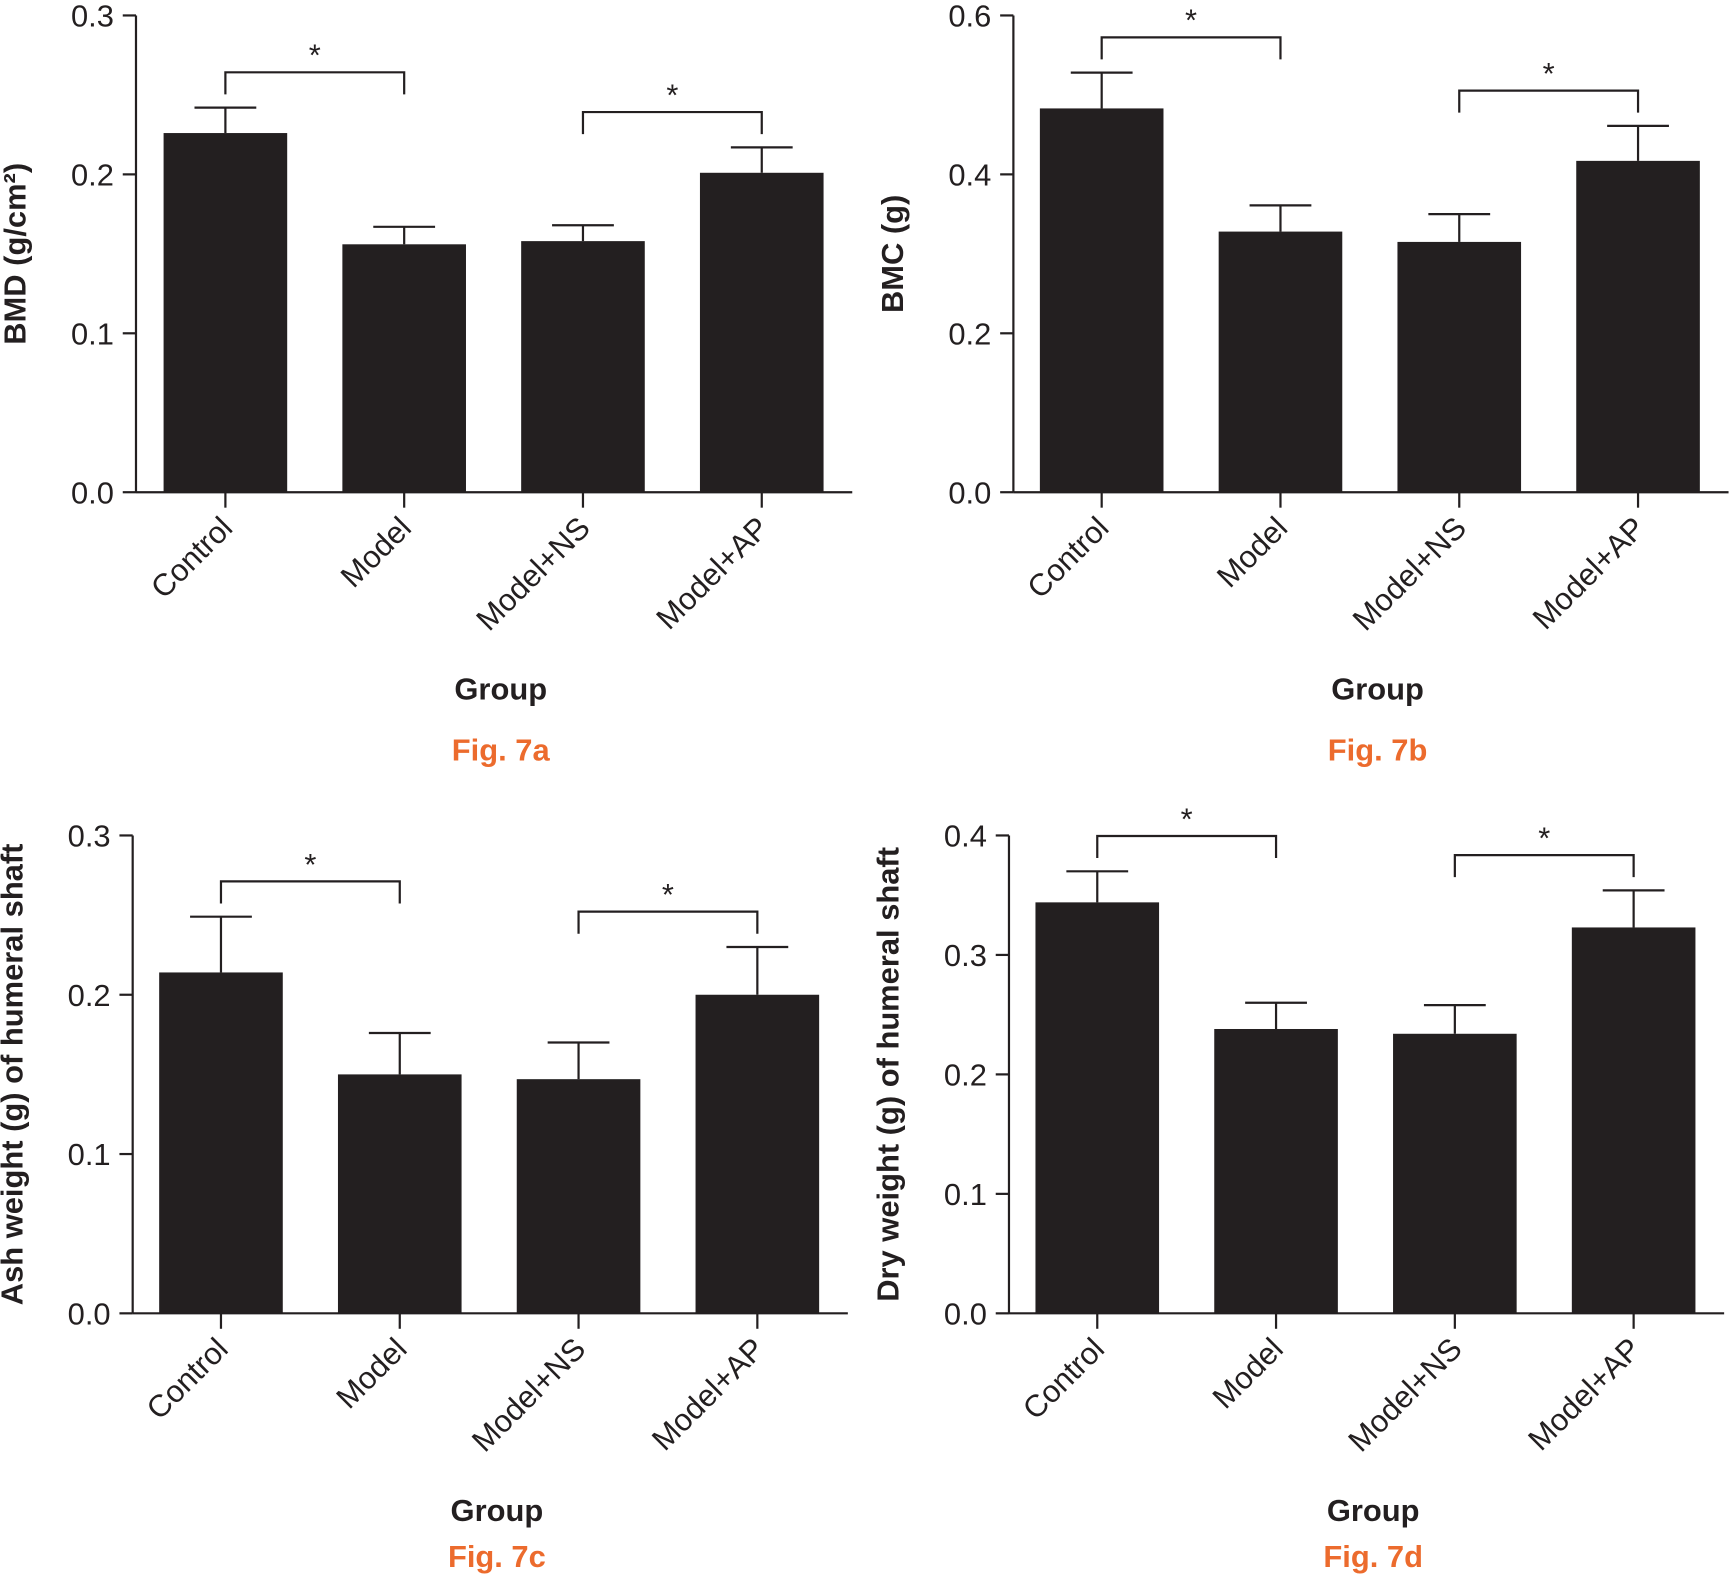 Image resolution: width=1731 pixels, height=1576 pixels. What do you see at coordinates (1373, 1556) in the screenshot?
I see `figure-caption: Fig. 7d` at bounding box center [1373, 1556].